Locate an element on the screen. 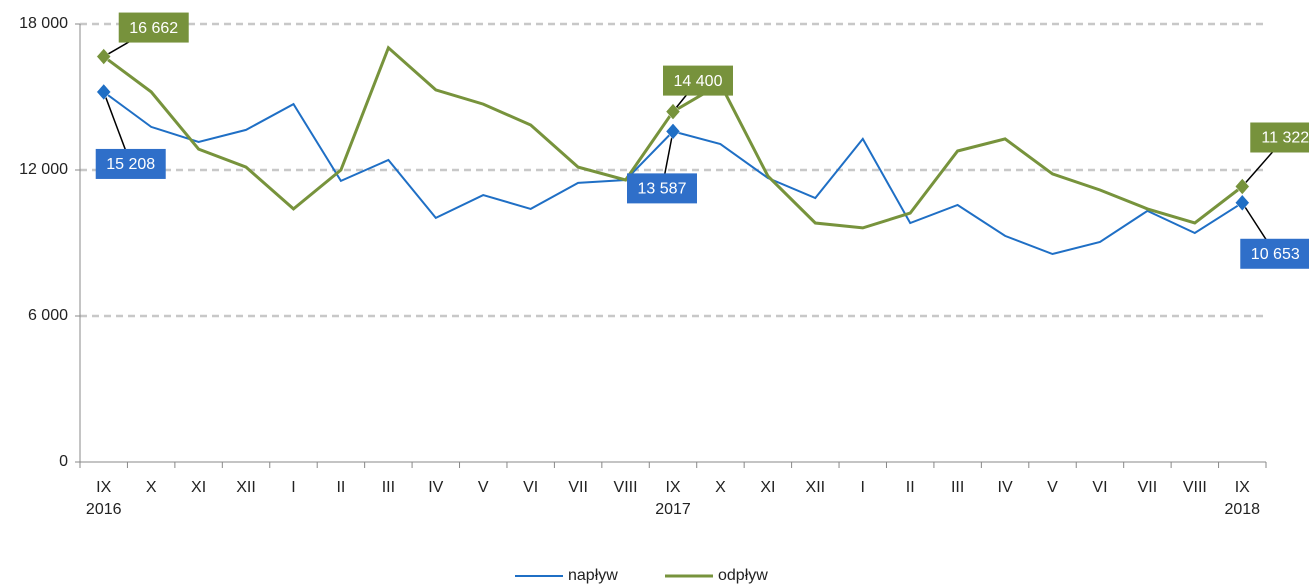 This screenshot has width=1309, height=587. y-tick-label: 18 000 is located at coordinates (43, 23).